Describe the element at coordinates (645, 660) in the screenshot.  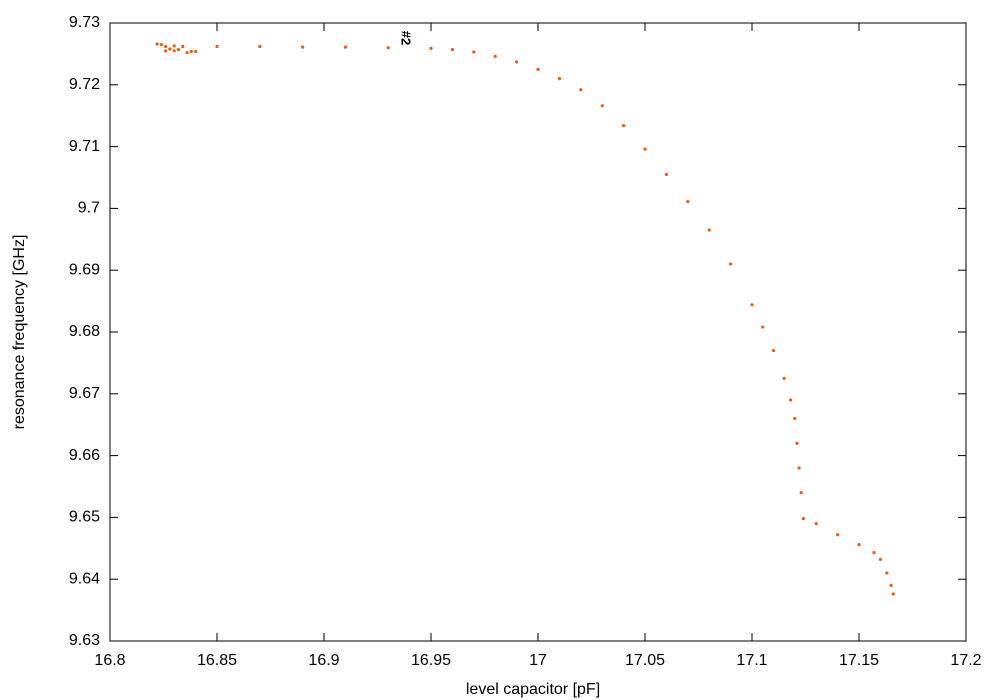
I see `x-tick-label: 17.05` at that location.